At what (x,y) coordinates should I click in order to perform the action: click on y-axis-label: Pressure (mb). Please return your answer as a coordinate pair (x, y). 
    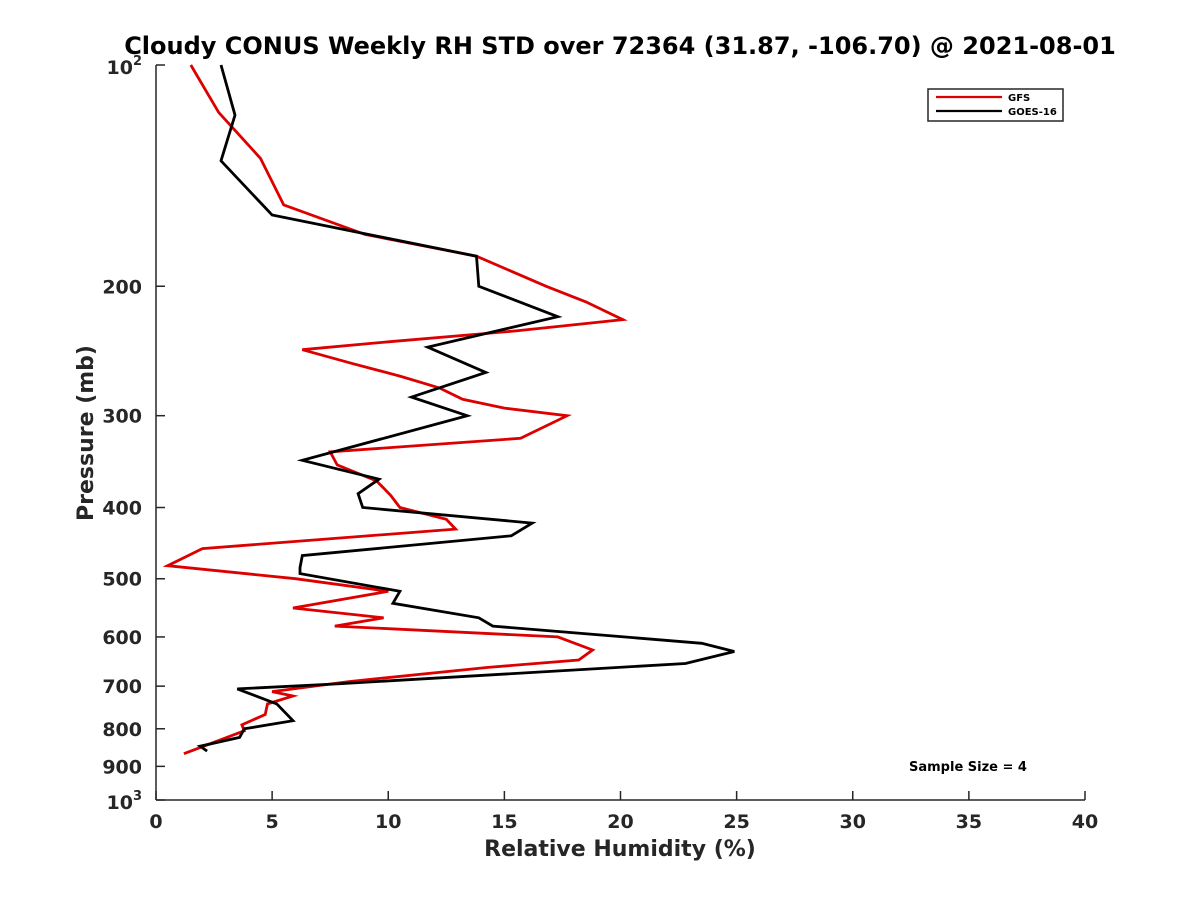
    Looking at the image, I should click on (86, 433).